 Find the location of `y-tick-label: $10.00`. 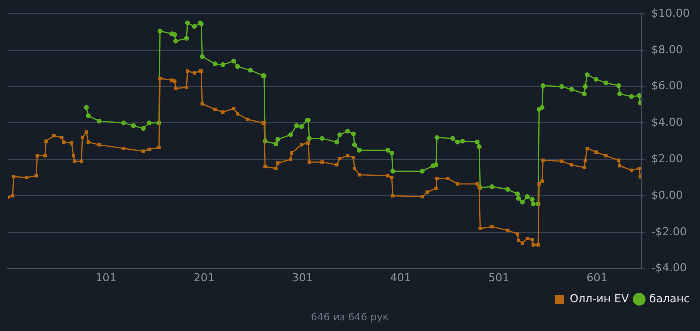

y-tick-label: $10.00 is located at coordinates (671, 13).